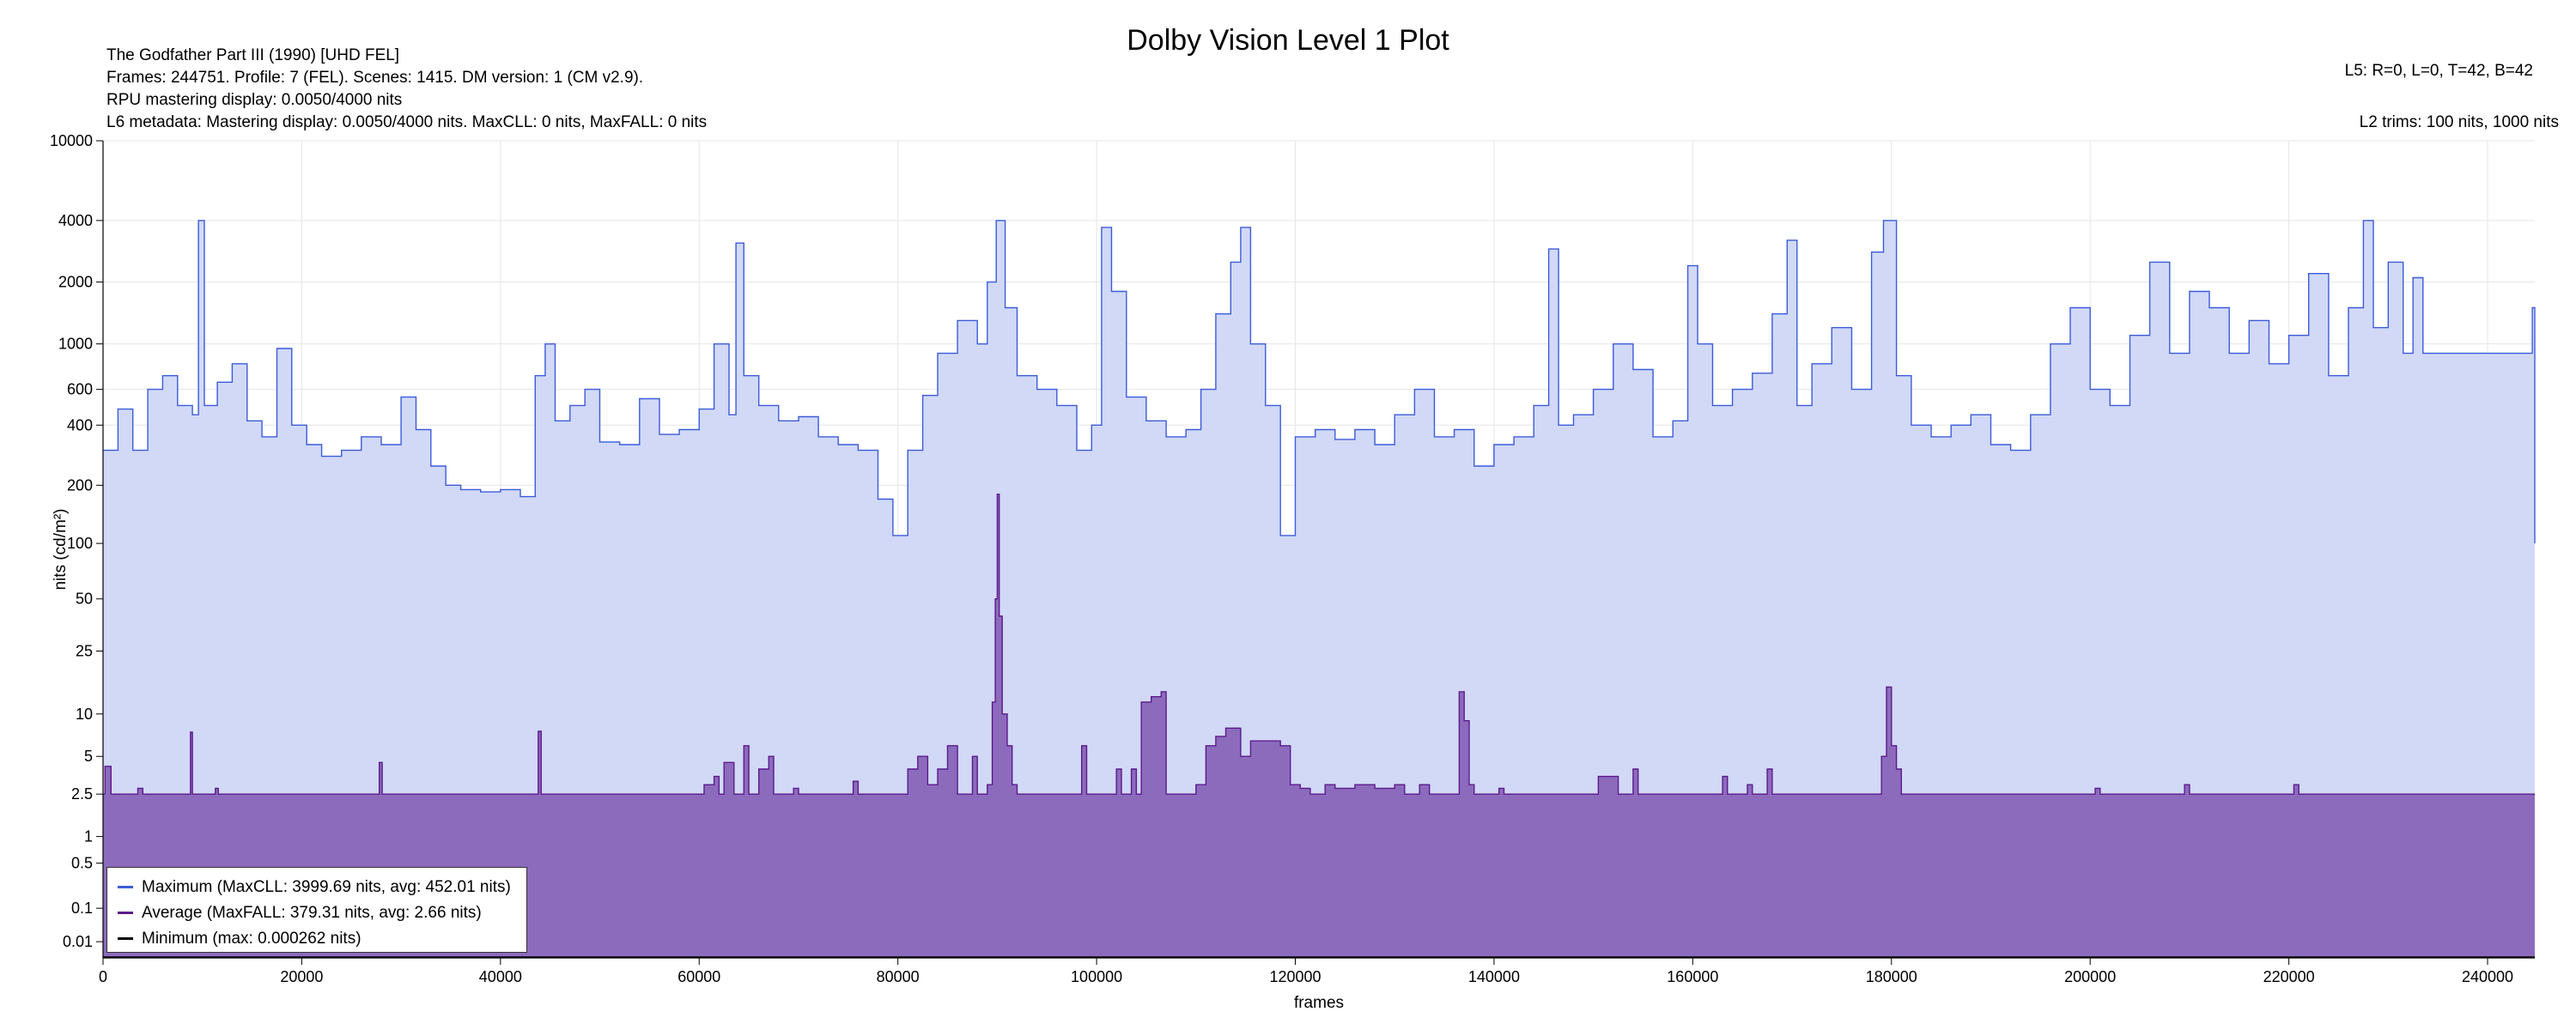  I want to click on y-tick-label: 5, so click(88, 756).